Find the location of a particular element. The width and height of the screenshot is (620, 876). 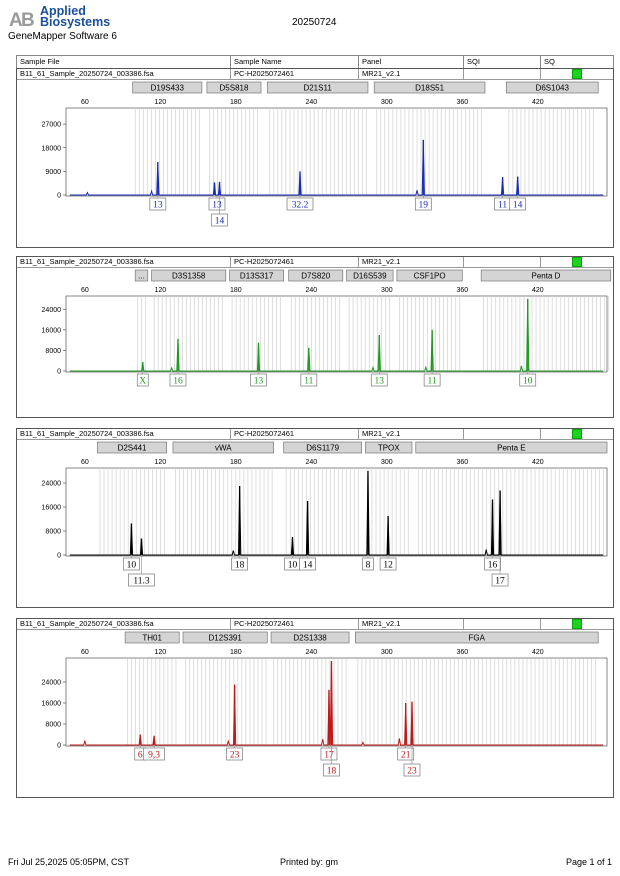

svg-text: vWA is located at coordinates (223, 448).